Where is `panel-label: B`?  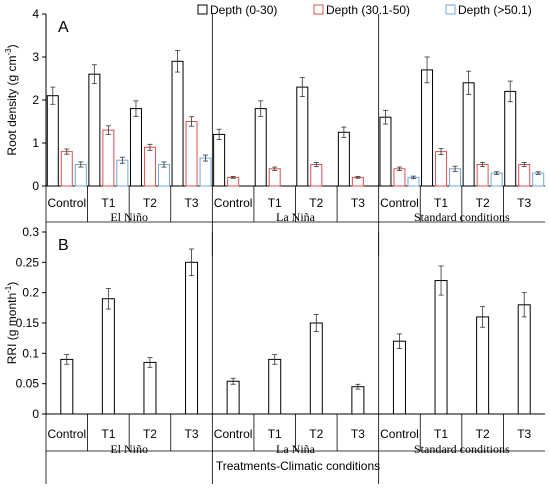
panel-label: B is located at coordinates (63, 245).